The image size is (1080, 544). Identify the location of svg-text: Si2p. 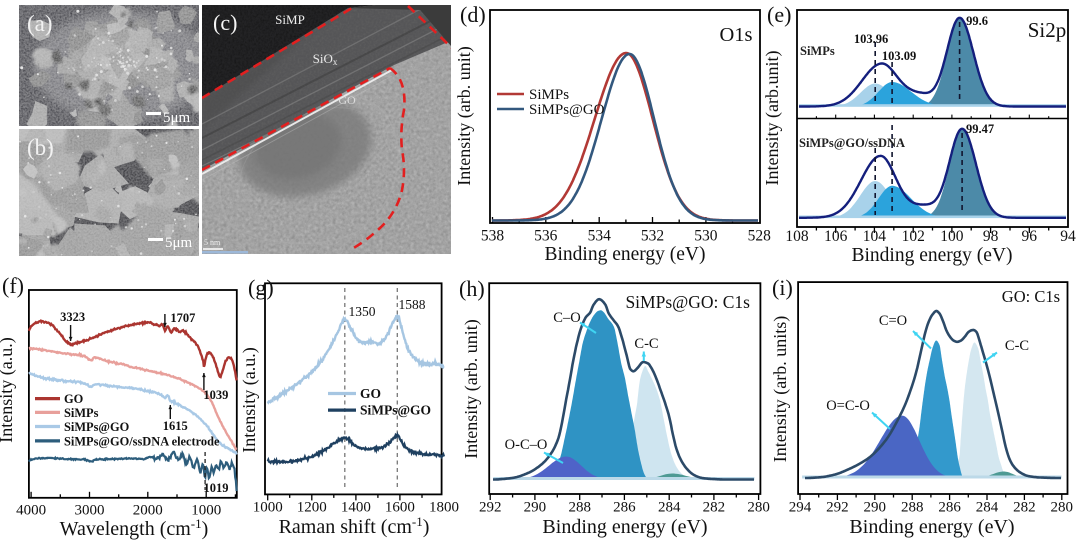
(1047, 30).